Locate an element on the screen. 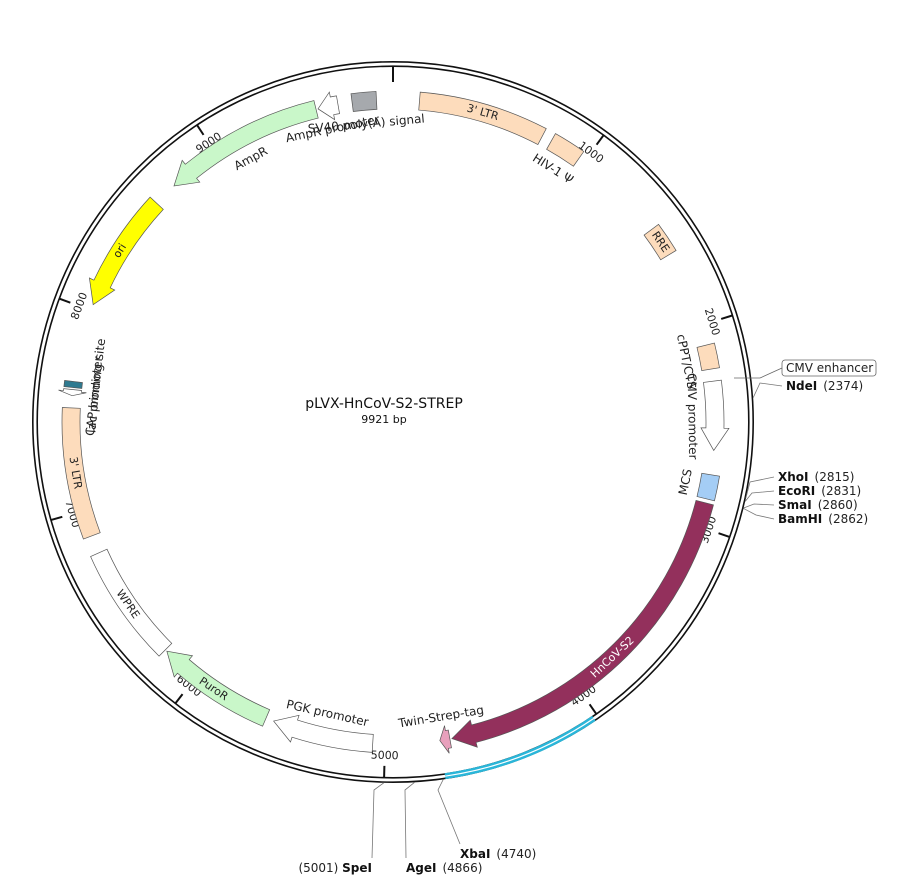 The height and width of the screenshot is (885, 911). site-SmaI-label: SmaI (2860) is located at coordinates (818, 505).